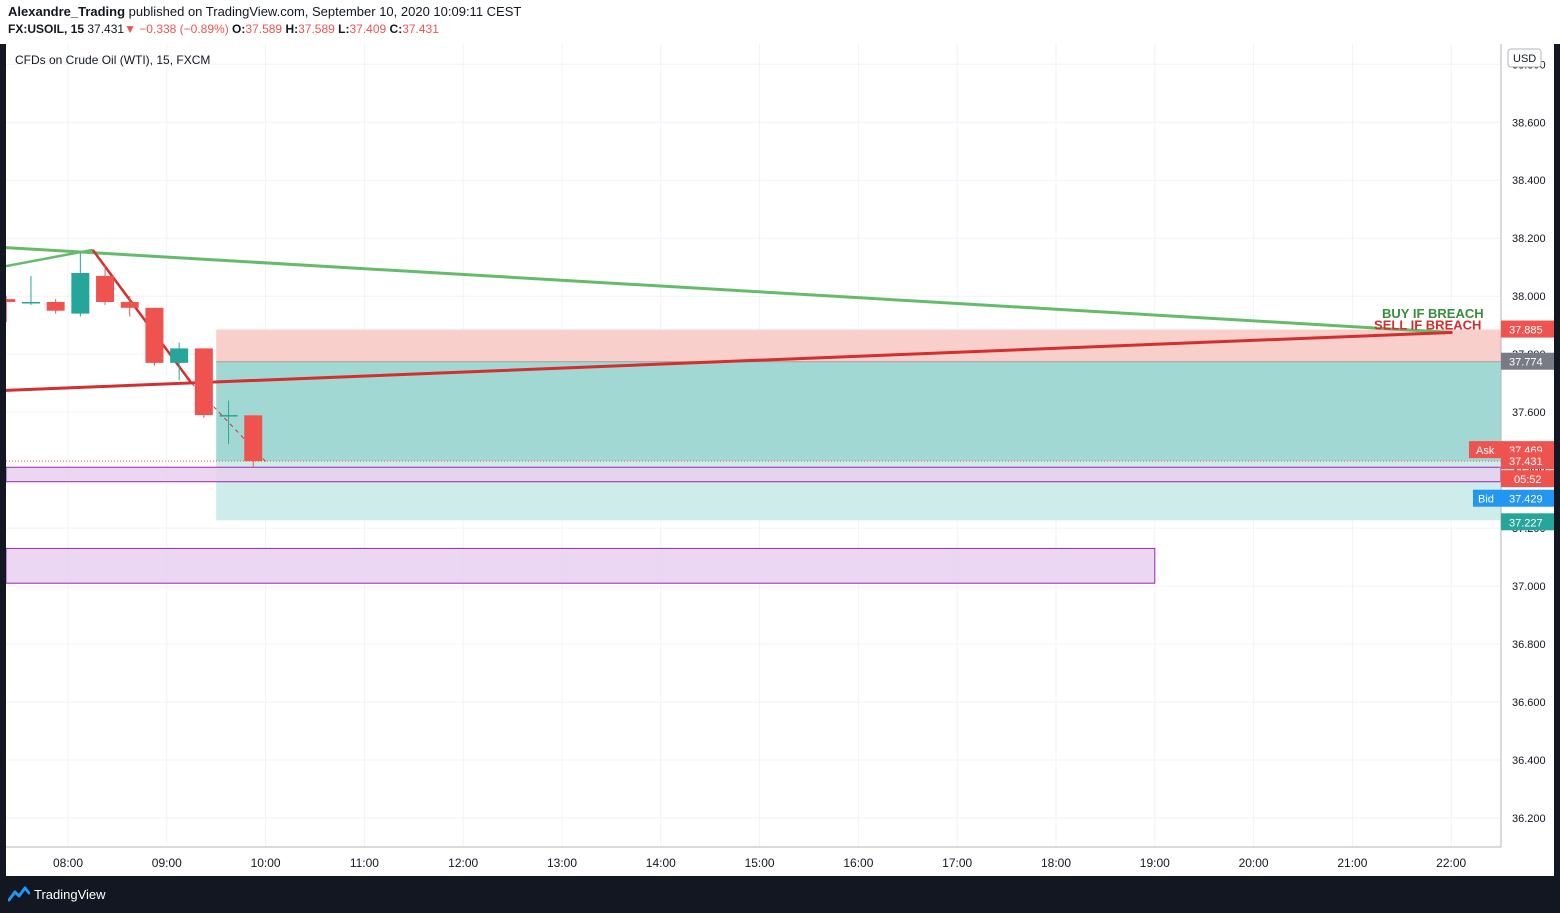 The width and height of the screenshot is (1560, 913). What do you see at coordinates (344, 29) in the screenshot?
I see `low-label: L:` at bounding box center [344, 29].